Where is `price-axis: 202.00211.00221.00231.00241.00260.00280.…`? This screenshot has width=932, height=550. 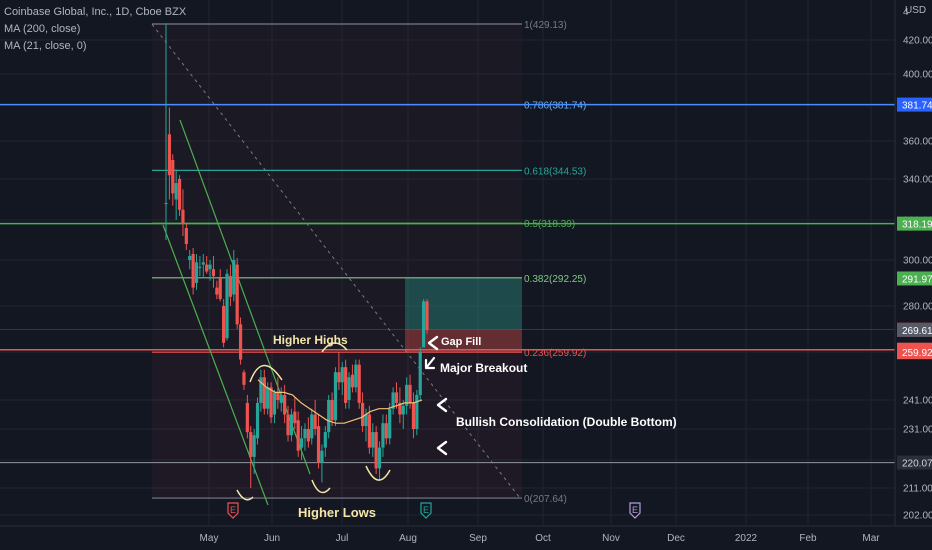
price-axis: 202.00211.00221.00231.00241.00260.00280.… is located at coordinates (913, 262).